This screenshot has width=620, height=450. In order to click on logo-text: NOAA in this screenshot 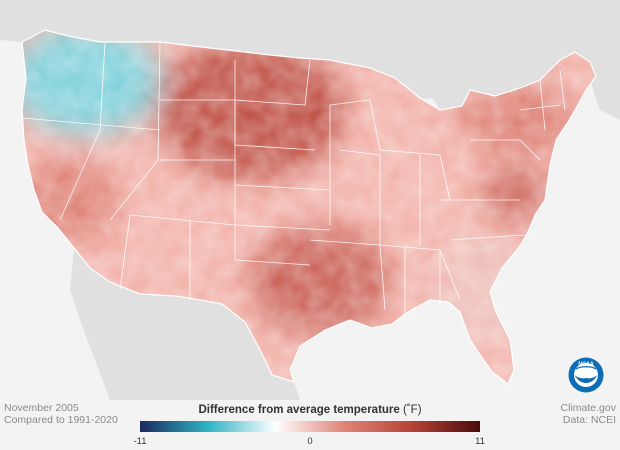, I will do `click(586, 365)`.